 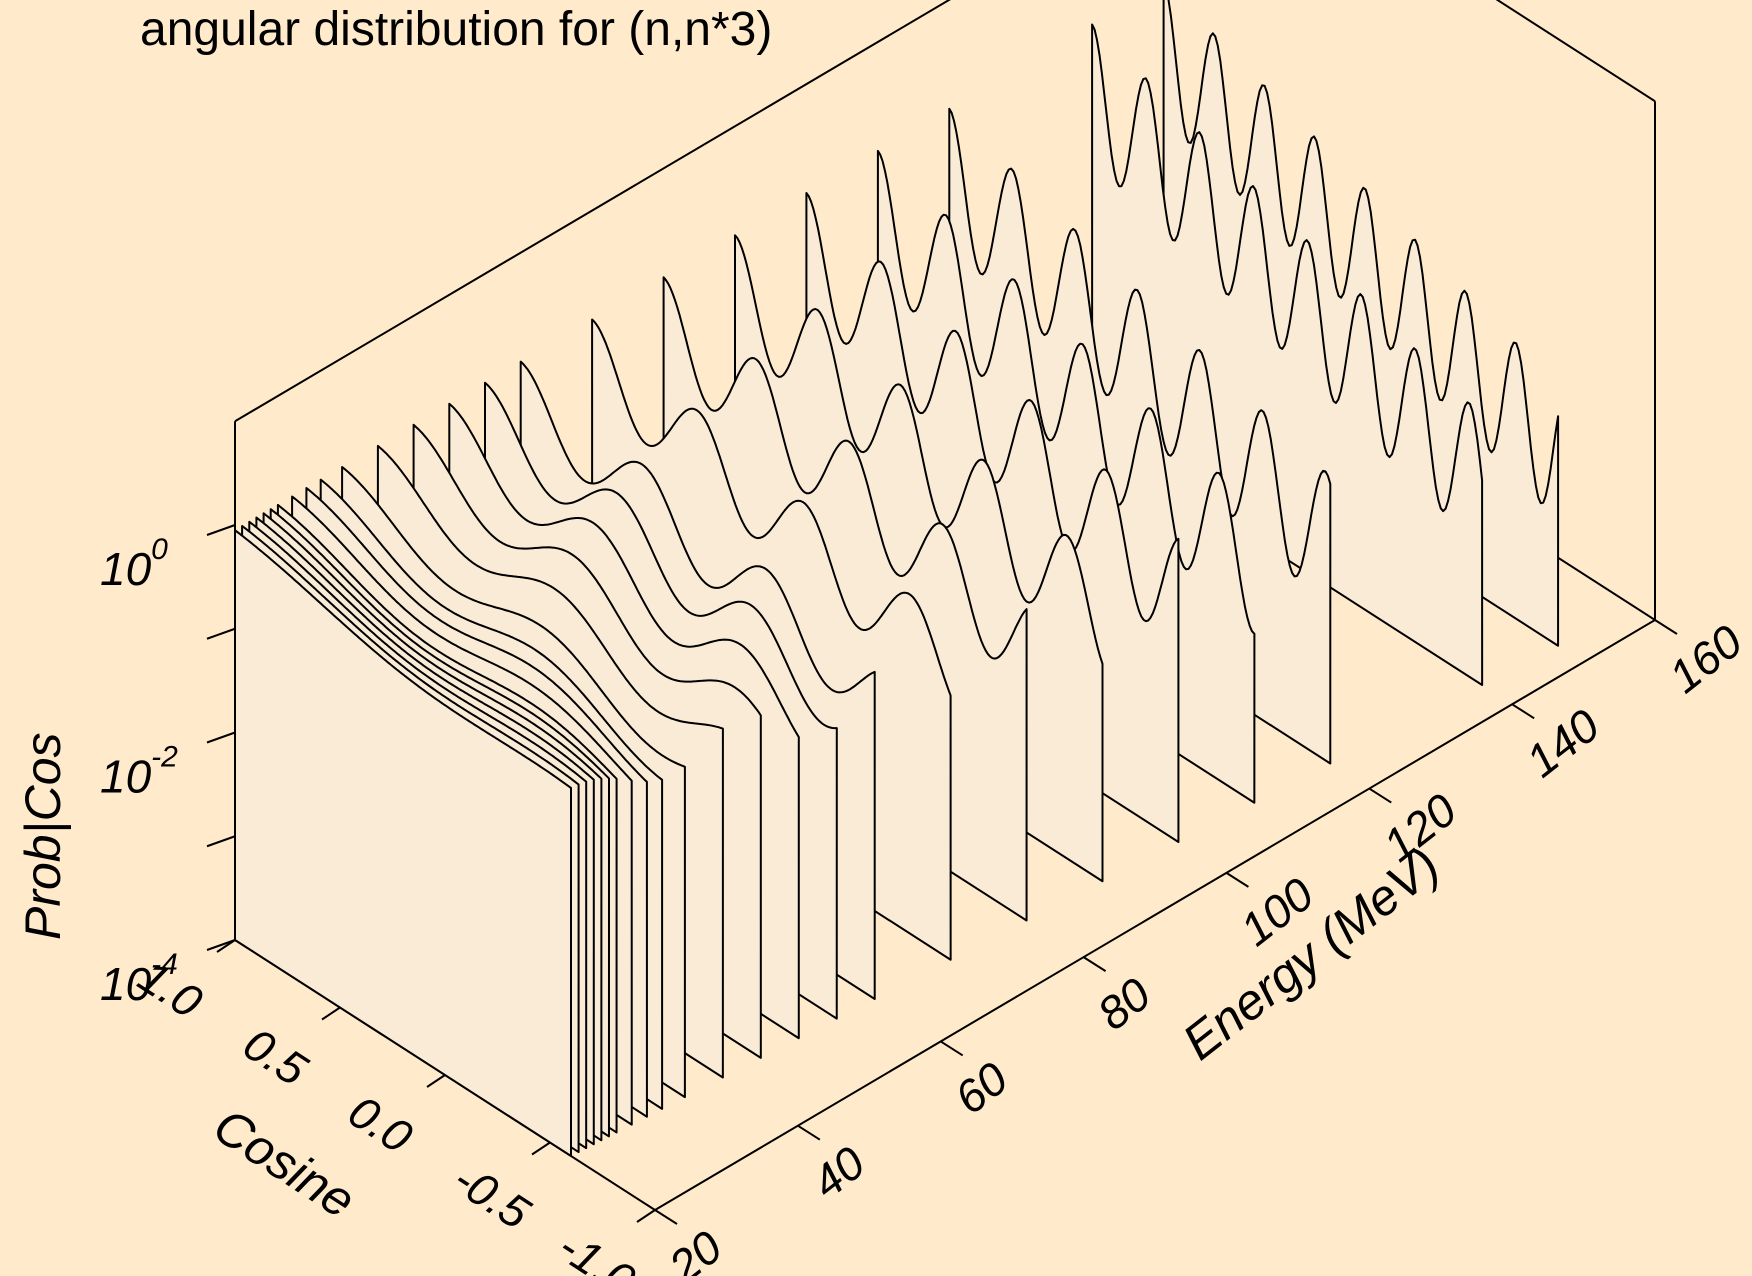 What do you see at coordinates (276, 1056) in the screenshot?
I see `x-tick-label: 0.5` at bounding box center [276, 1056].